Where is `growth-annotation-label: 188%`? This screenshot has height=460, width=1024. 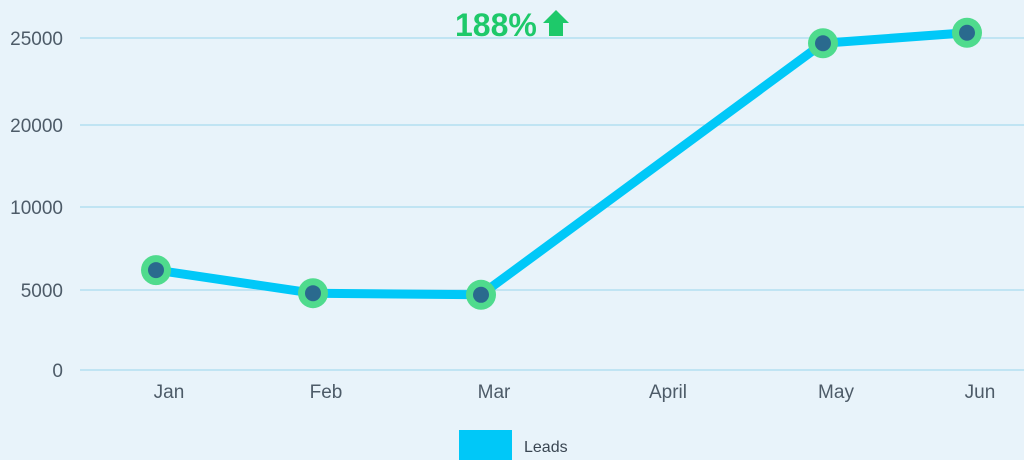 growth-annotation-label: 188% is located at coordinates (496, 25).